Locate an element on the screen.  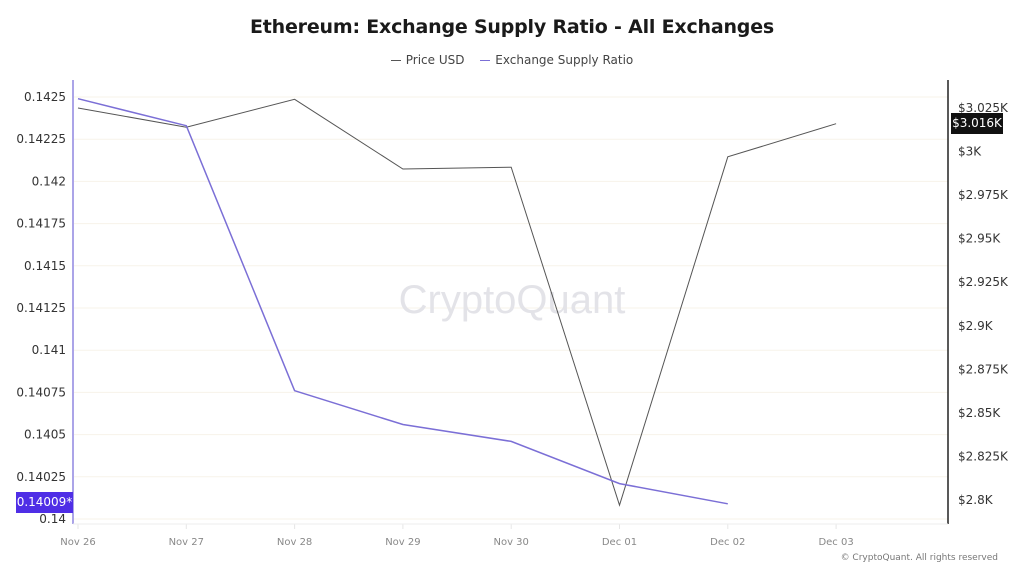
legend-label-price: Price USD is located at coordinates (435, 60).